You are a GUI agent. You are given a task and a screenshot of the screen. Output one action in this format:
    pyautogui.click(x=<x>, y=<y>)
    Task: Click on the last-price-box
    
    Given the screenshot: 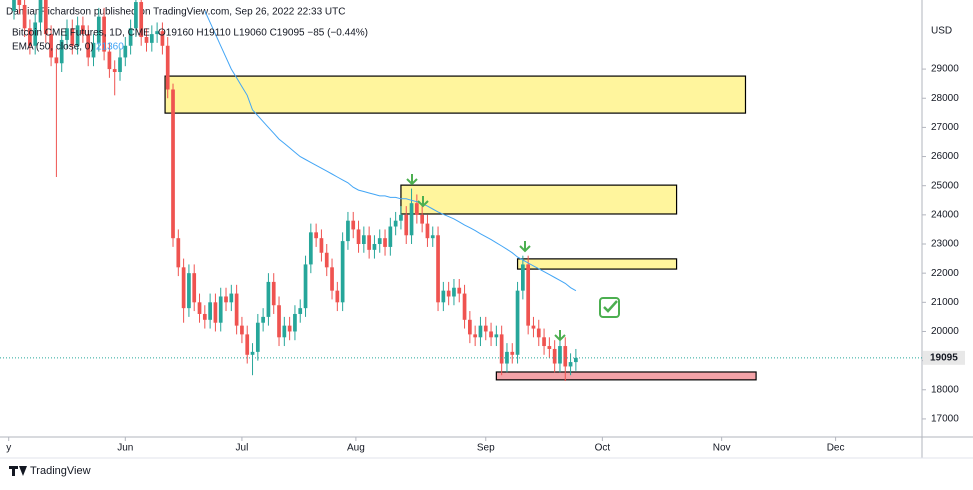 What is the action you would take?
    pyautogui.click(x=944, y=357)
    